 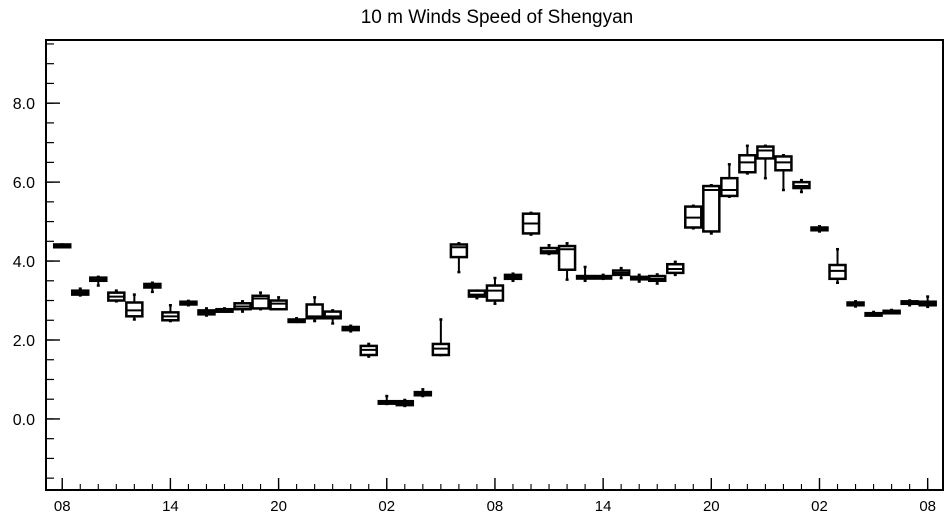 What do you see at coordinates (24, 262) in the screenshot?
I see `y-tick-label: 4.0` at bounding box center [24, 262].